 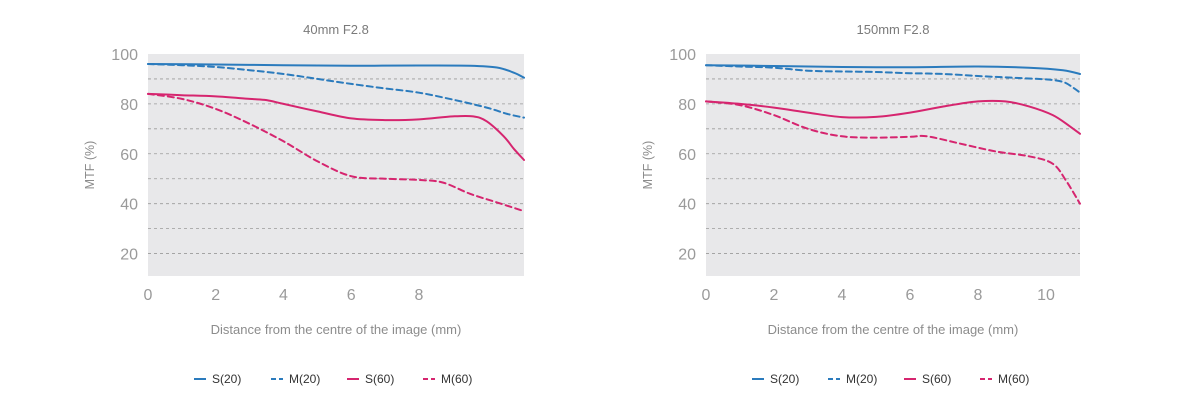 I want to click on x-tick-label: 10, so click(x=1046, y=295).